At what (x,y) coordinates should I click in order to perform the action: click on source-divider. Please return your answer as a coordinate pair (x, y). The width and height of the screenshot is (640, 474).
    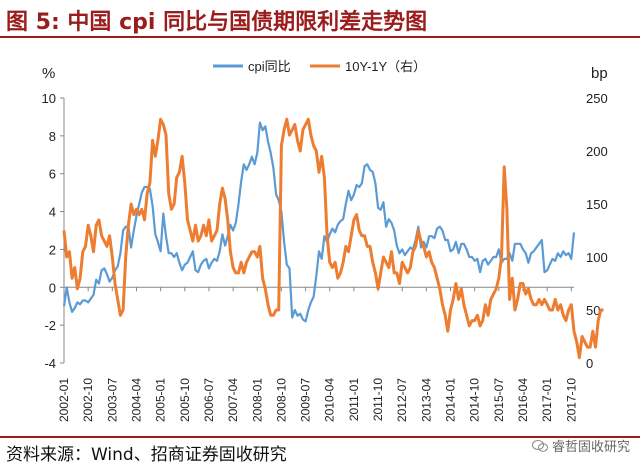
    Looking at the image, I should click on (320, 437).